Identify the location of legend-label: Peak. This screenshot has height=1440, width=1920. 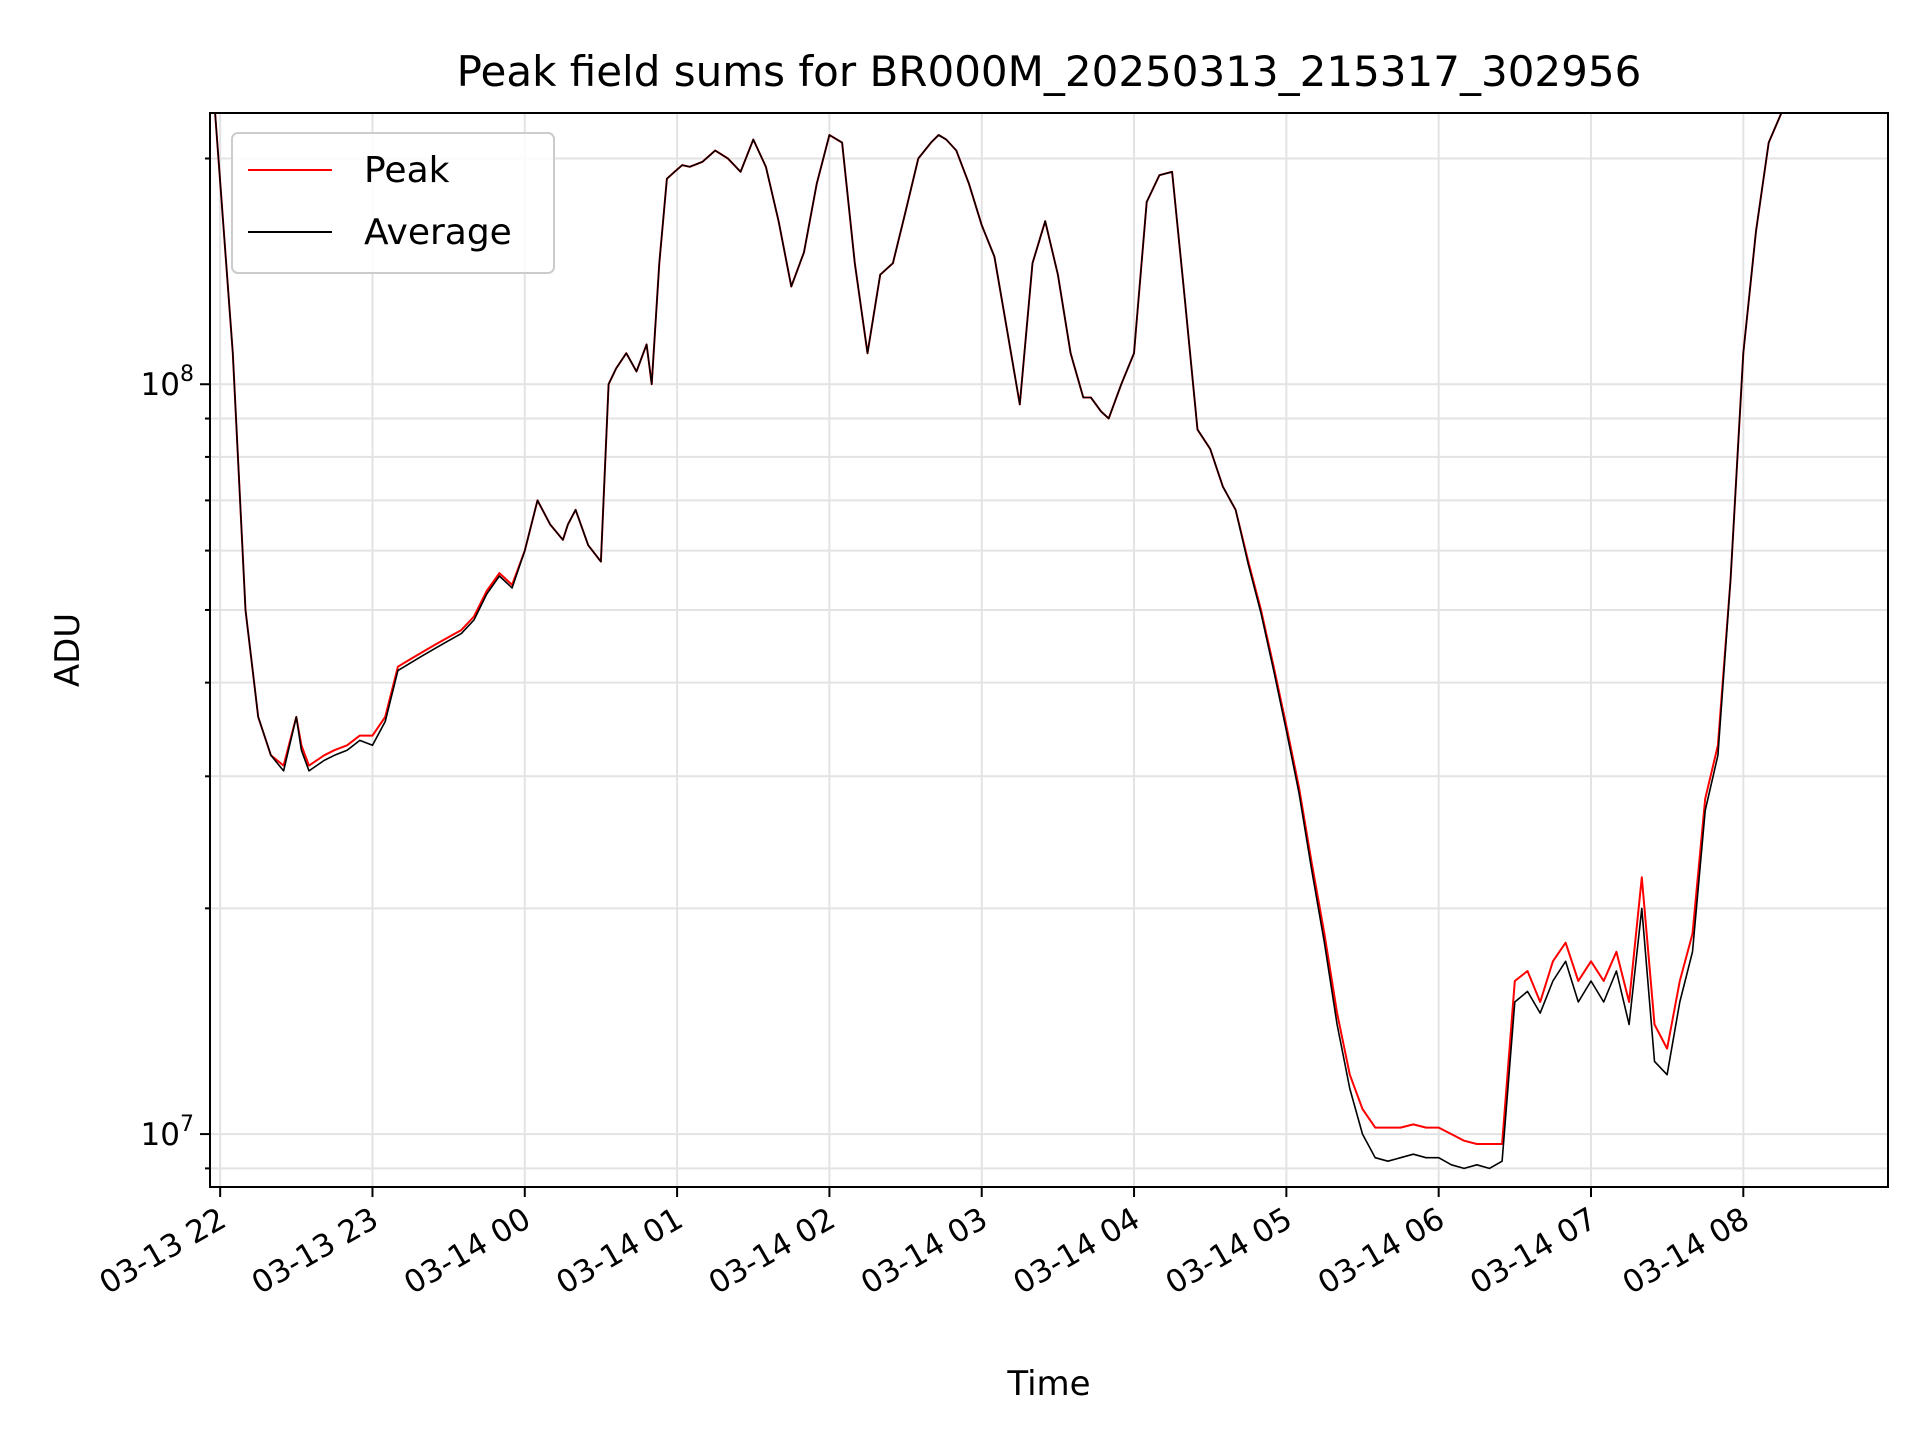
(407, 170).